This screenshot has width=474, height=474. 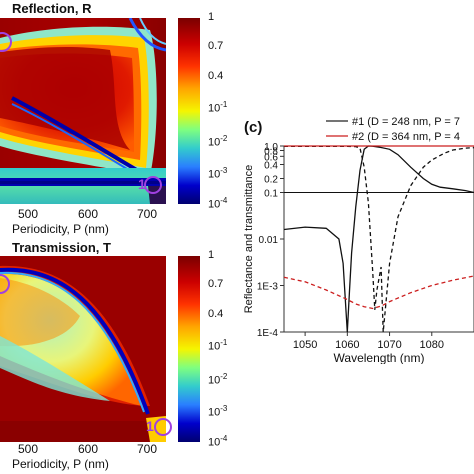 What do you see at coordinates (88, 449) in the screenshot?
I see `transmission-x-tick-600: 600` at bounding box center [88, 449].